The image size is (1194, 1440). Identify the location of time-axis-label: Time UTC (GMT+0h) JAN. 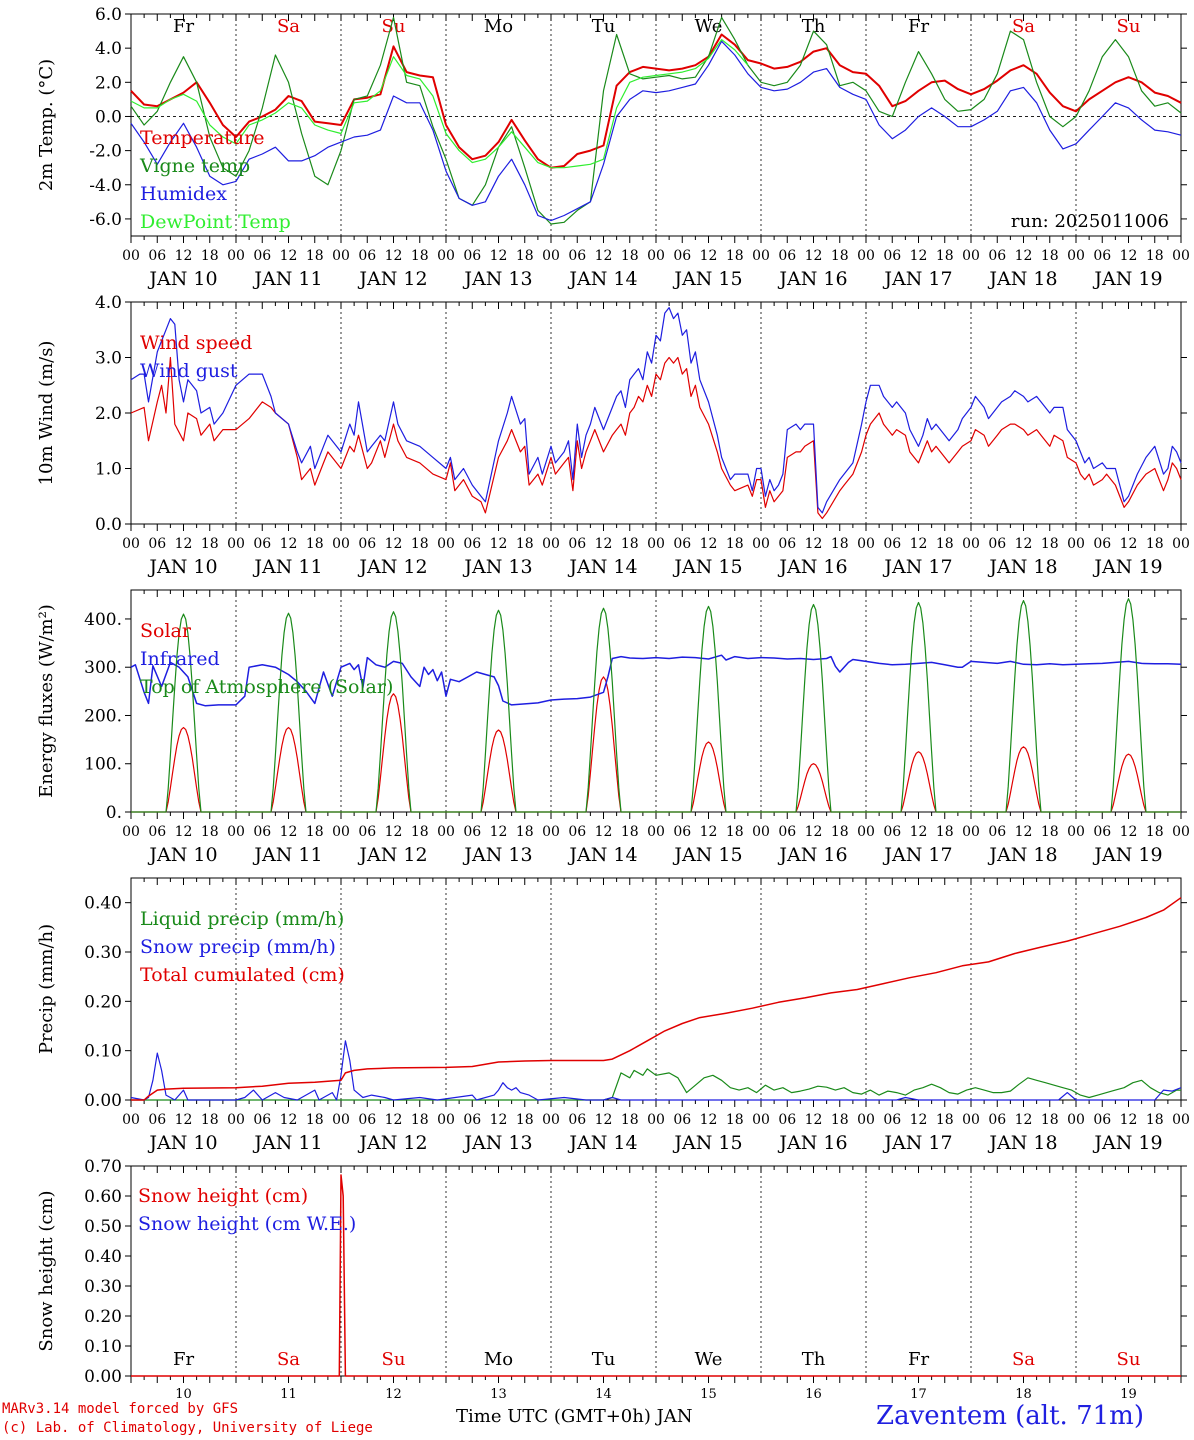
(574, 1416).